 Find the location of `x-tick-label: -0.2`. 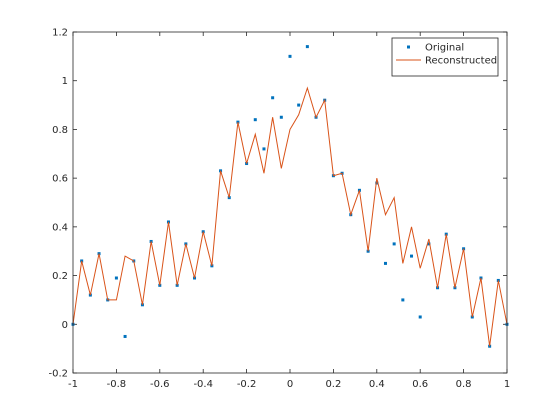

x-tick-label: -0.2 is located at coordinates (247, 384).